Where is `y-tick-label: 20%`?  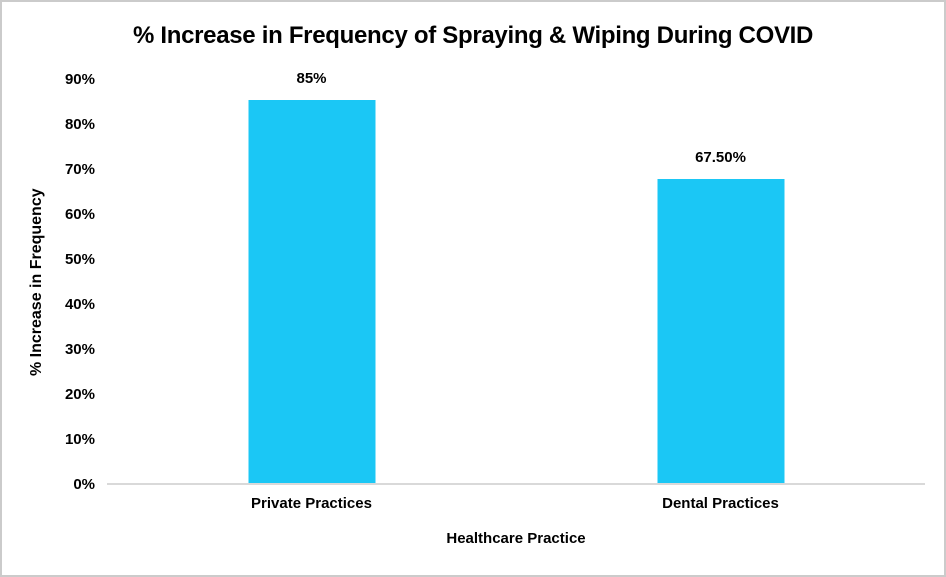 y-tick-label: 20% is located at coordinates (79, 394).